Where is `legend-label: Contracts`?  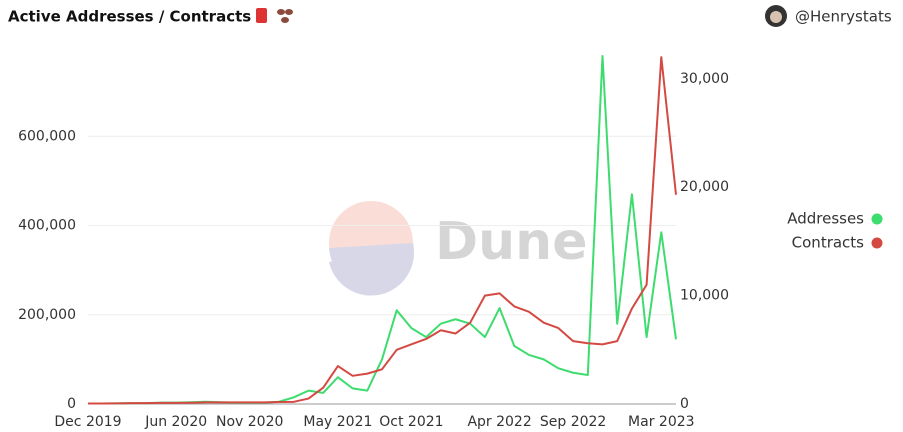
legend-label: Contracts is located at coordinates (828, 243).